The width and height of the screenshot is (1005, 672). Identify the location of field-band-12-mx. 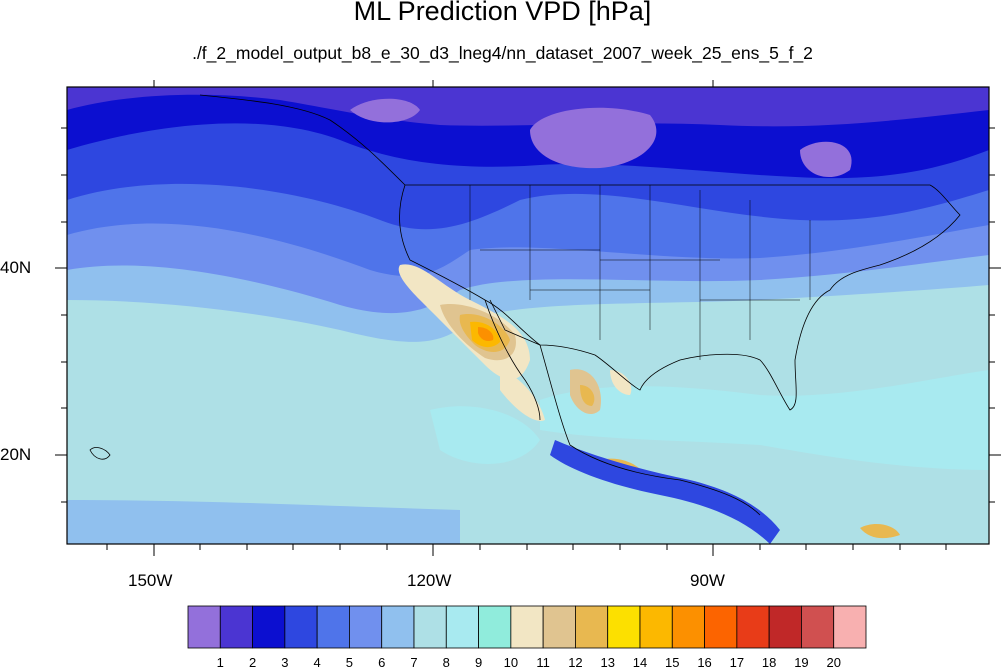
(587, 395).